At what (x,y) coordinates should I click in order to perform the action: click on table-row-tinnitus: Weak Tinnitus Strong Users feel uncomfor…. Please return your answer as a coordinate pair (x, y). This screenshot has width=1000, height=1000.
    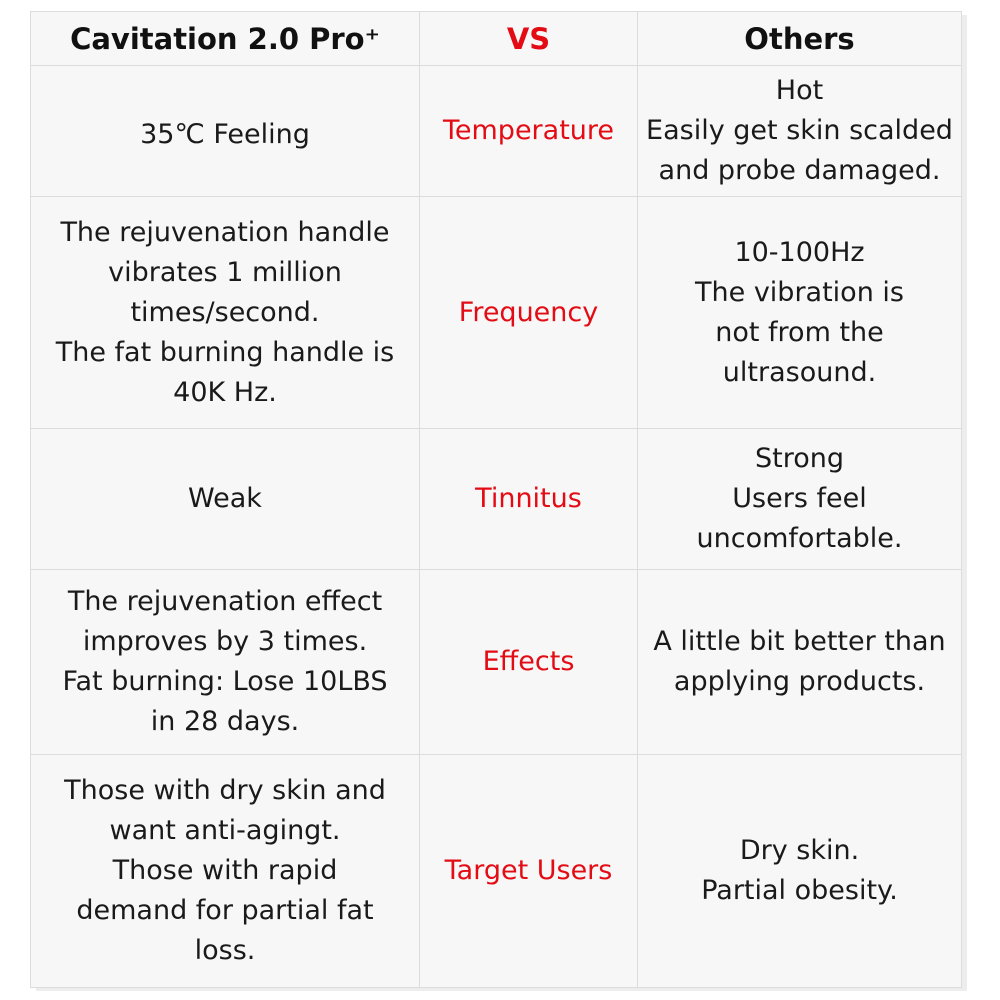
    Looking at the image, I should click on (496, 499).